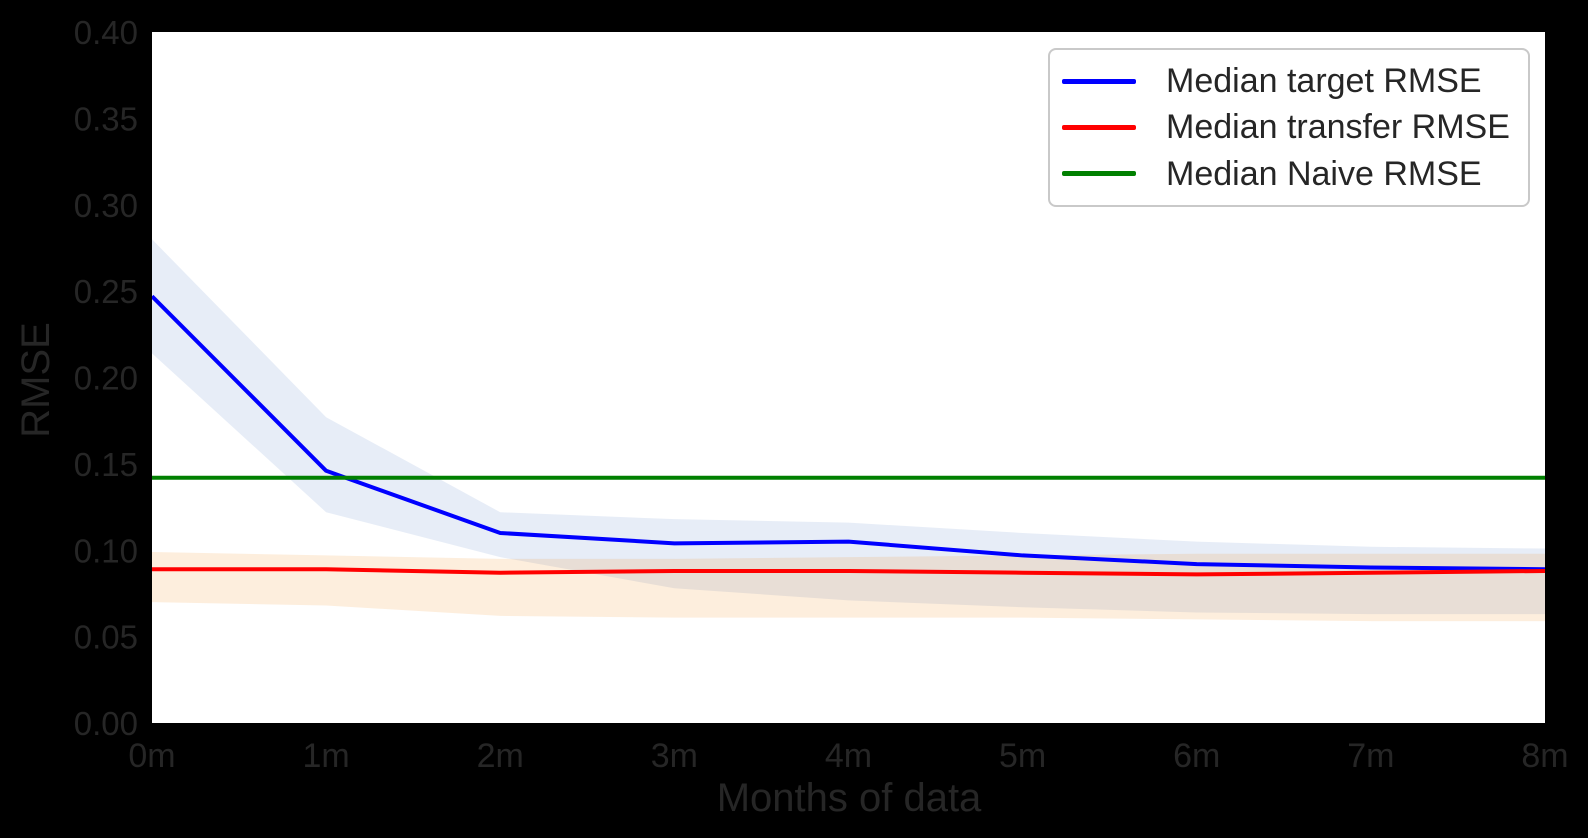  What do you see at coordinates (674, 756) in the screenshot?
I see `x-tick-label: 3m` at bounding box center [674, 756].